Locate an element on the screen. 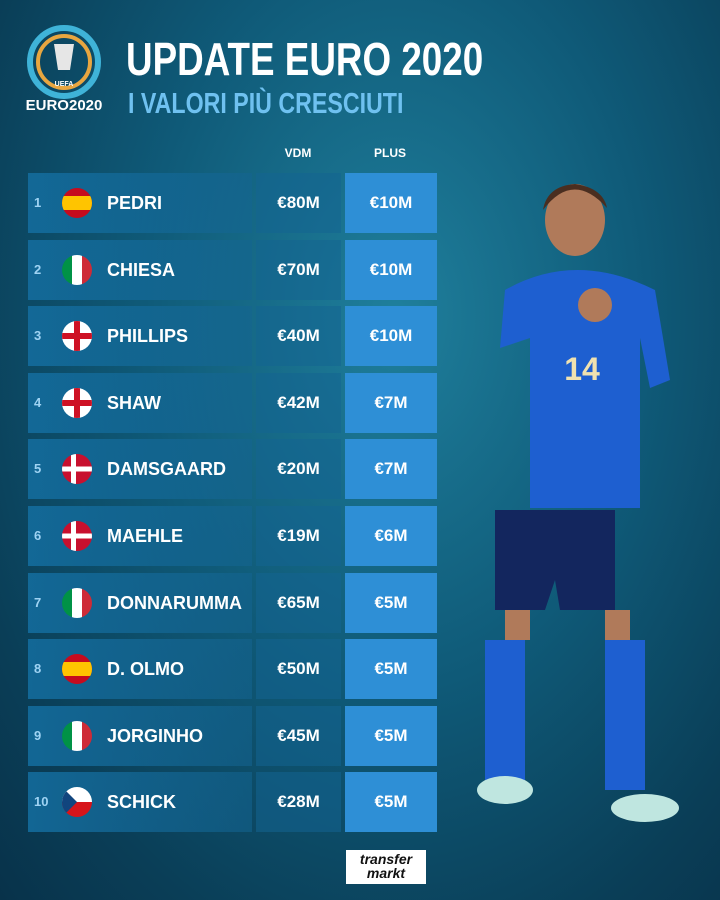 The height and width of the screenshot is (900, 720). player-name: MAEHLE is located at coordinates (145, 536).